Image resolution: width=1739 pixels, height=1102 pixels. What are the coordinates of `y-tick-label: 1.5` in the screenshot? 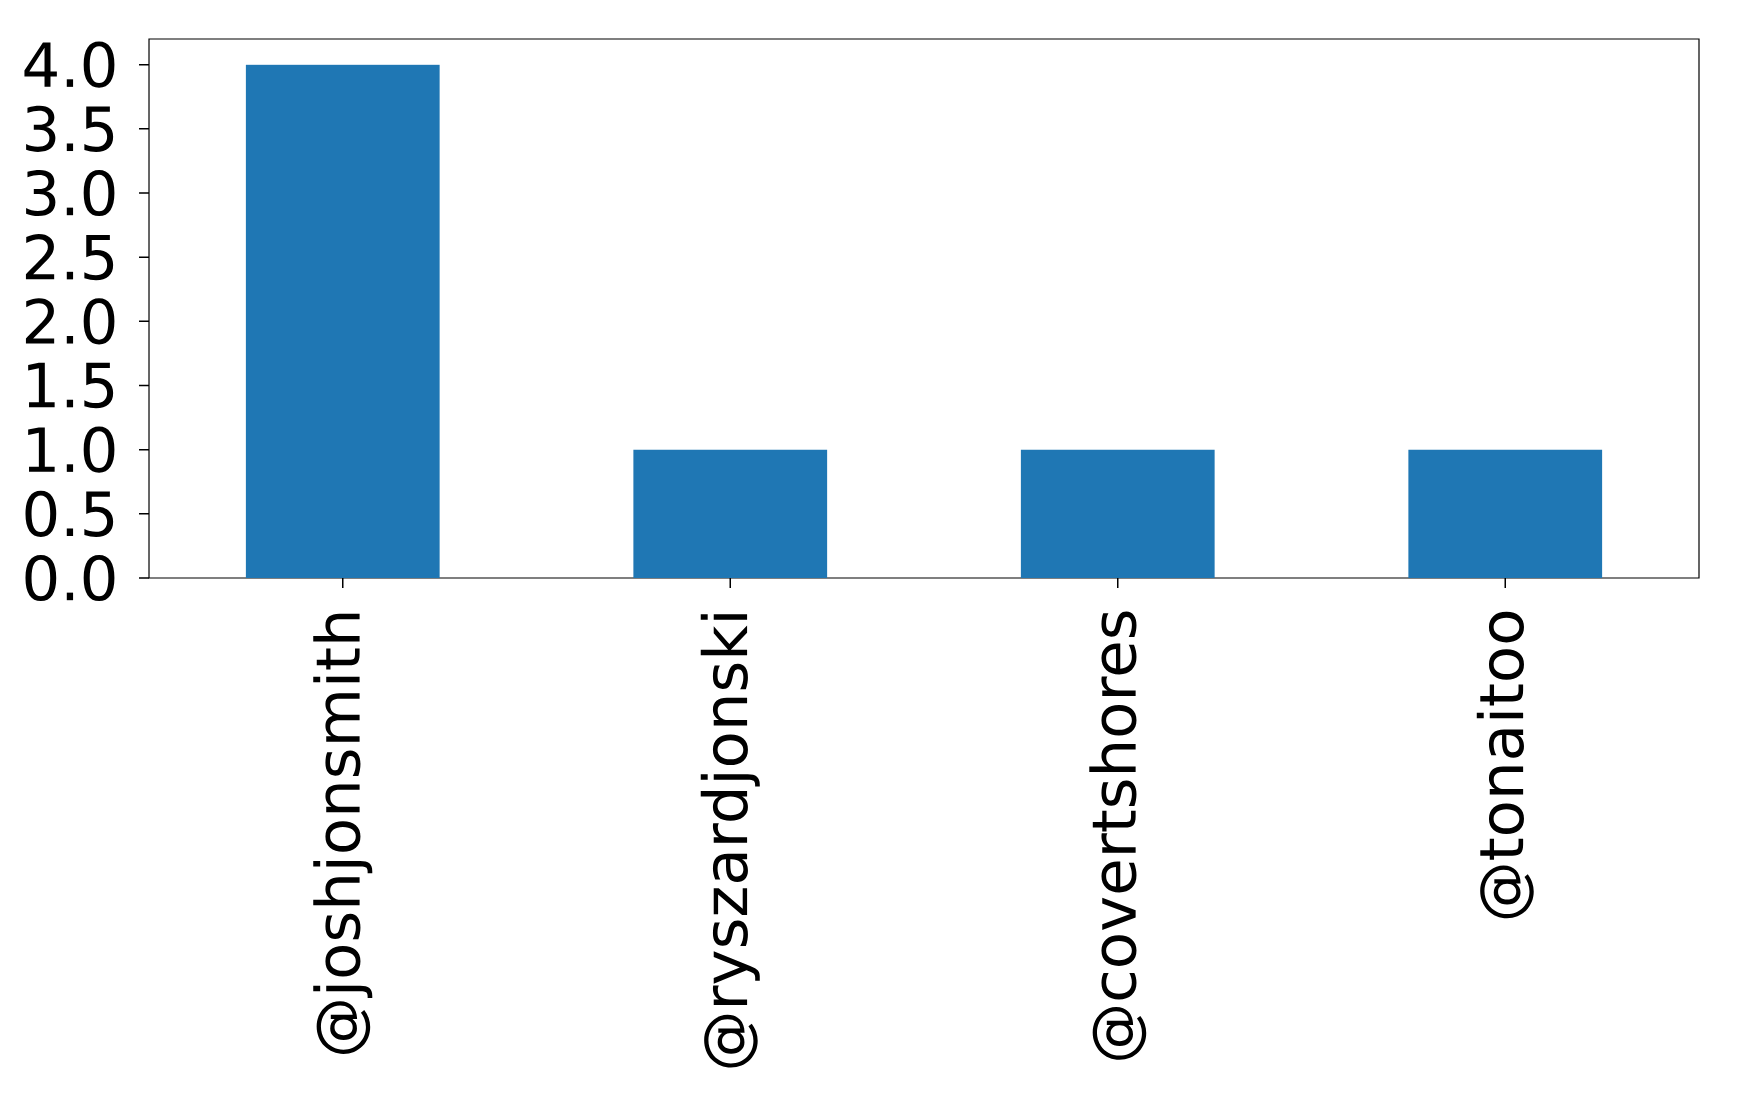 It's located at (71, 385).